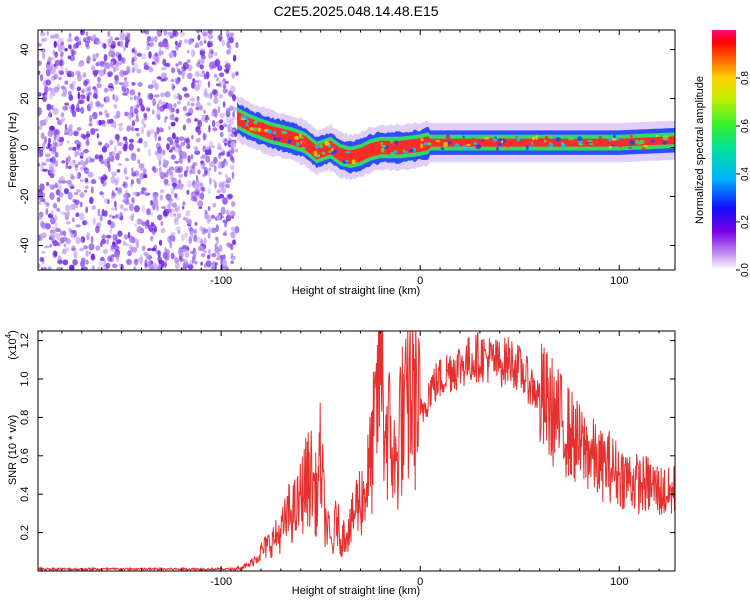 Image resolution: width=750 pixels, height=605 pixels. What do you see at coordinates (745, 270) in the screenshot?
I see `colorbar-tick-label: 0.0` at bounding box center [745, 270].